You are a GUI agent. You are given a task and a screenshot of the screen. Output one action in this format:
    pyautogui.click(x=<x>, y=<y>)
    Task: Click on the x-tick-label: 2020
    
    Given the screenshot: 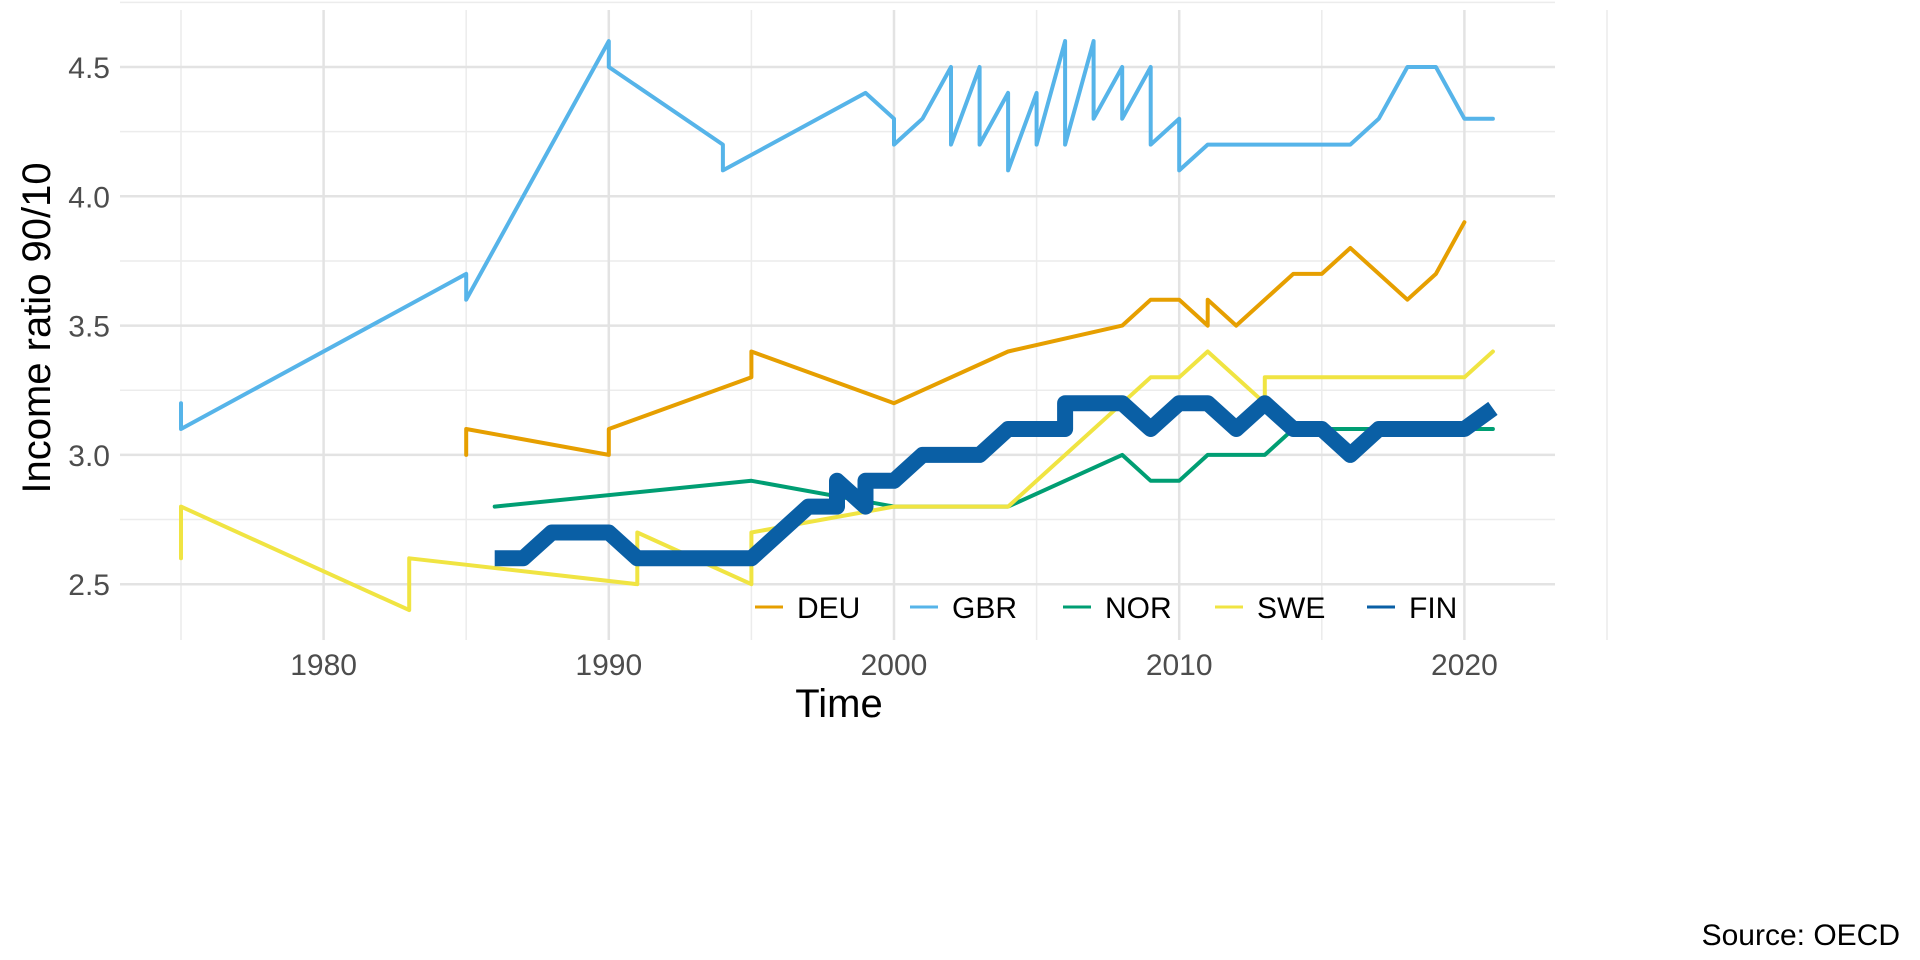 What is the action you would take?
    pyautogui.click(x=1464, y=665)
    